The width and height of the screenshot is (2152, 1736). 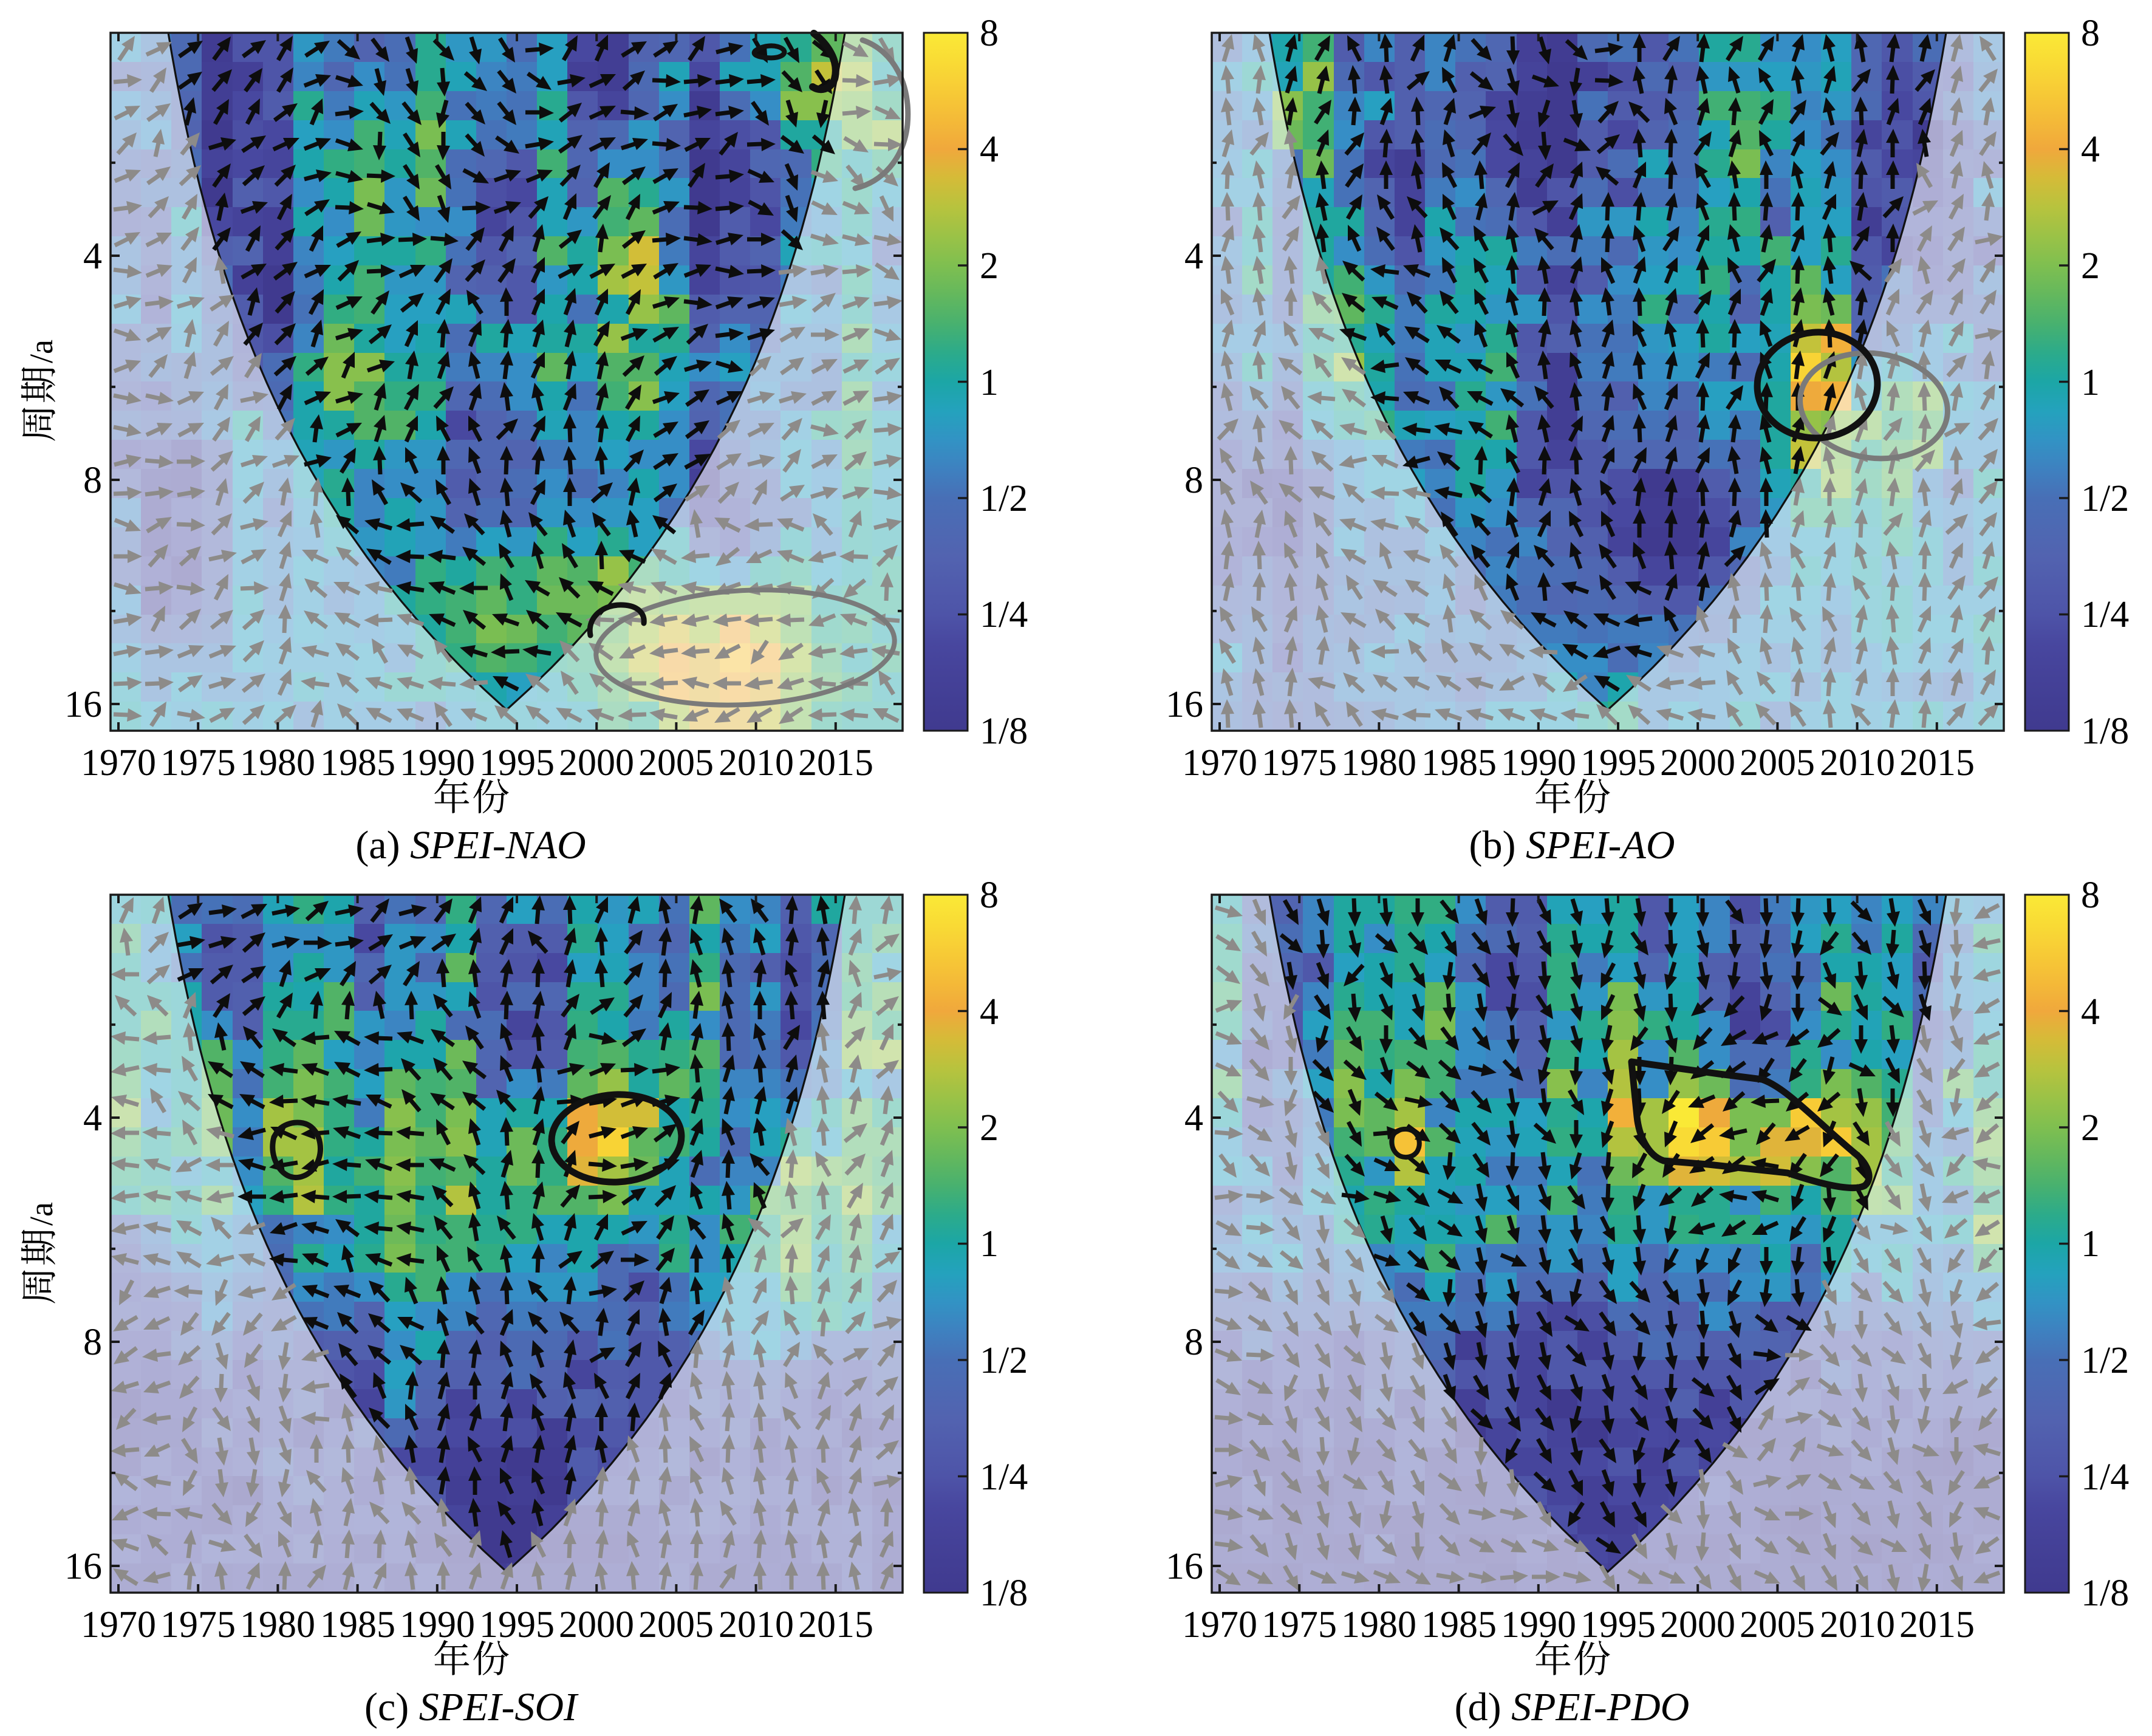 I want to click on svg-text: (d) SPEI-PDO, so click(x=1573, y=1707).